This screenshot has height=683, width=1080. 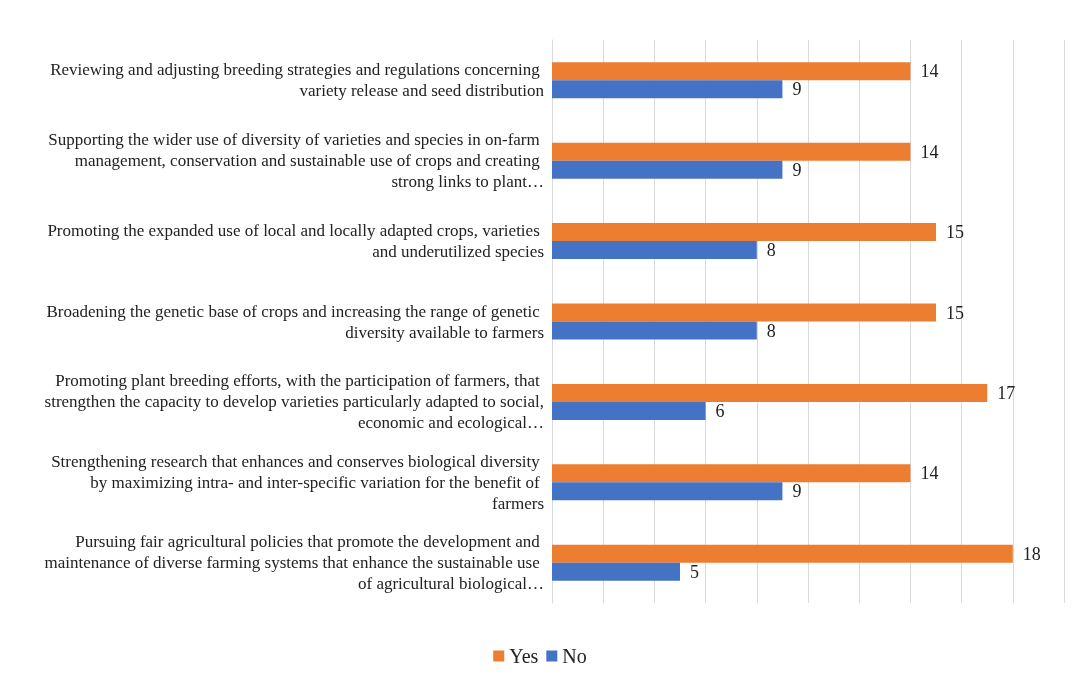 I want to click on data-label: 6, so click(x=720, y=410).